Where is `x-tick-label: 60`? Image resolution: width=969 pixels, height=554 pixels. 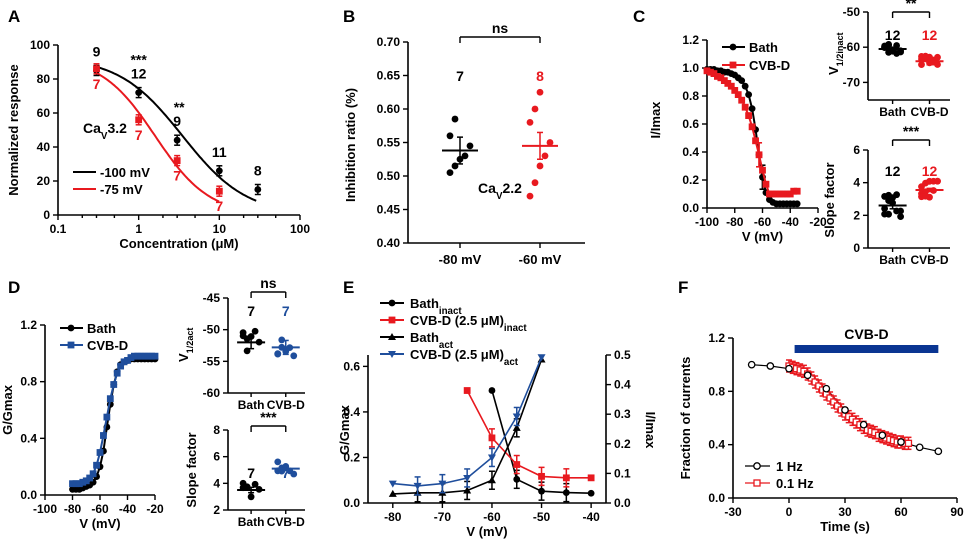
x-tick-label: 60 is located at coordinates (901, 512).